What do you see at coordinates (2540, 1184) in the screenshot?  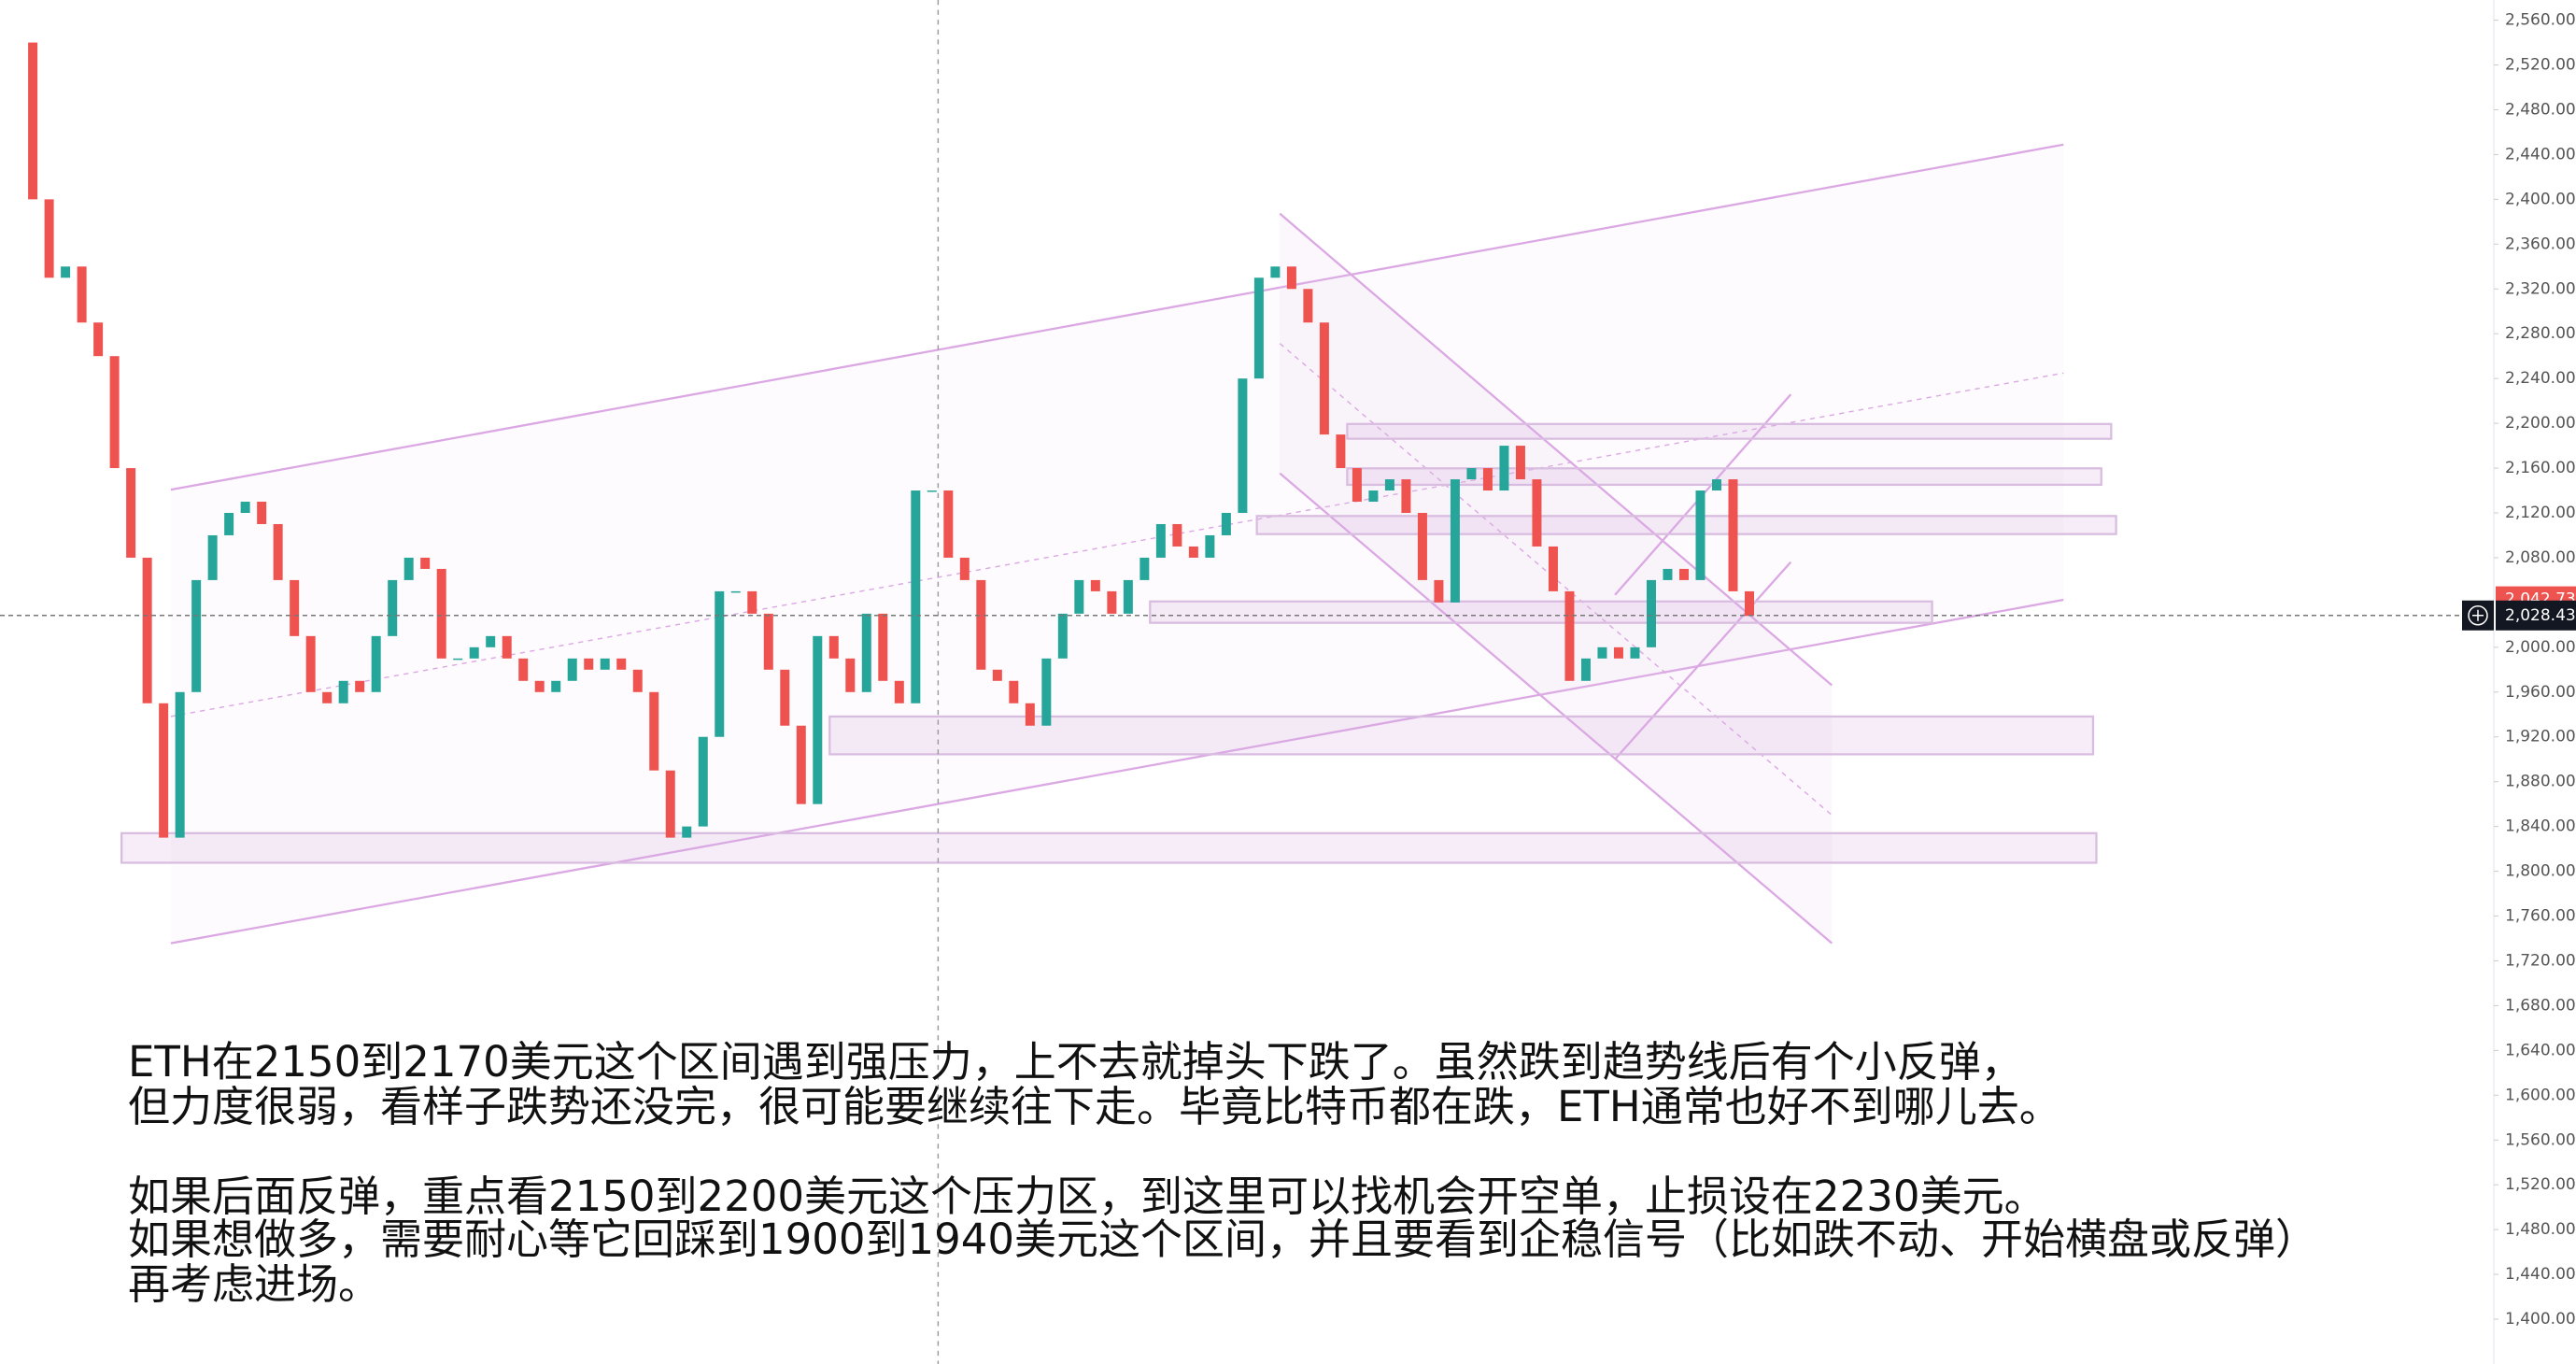 I see `y-tick-label: 1,520.00` at bounding box center [2540, 1184].